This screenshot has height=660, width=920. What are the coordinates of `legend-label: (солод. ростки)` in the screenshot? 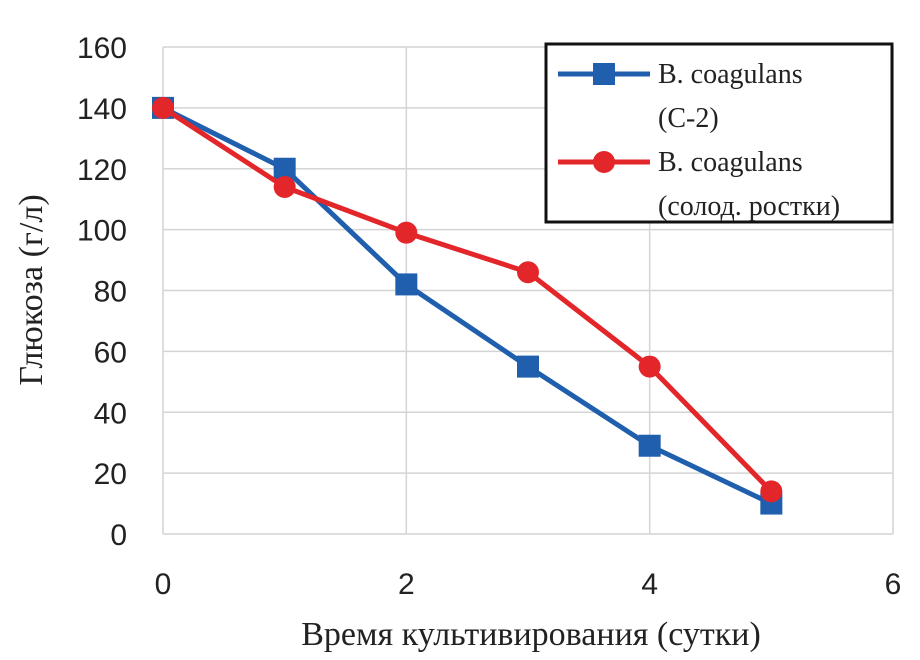 It's located at (749, 206).